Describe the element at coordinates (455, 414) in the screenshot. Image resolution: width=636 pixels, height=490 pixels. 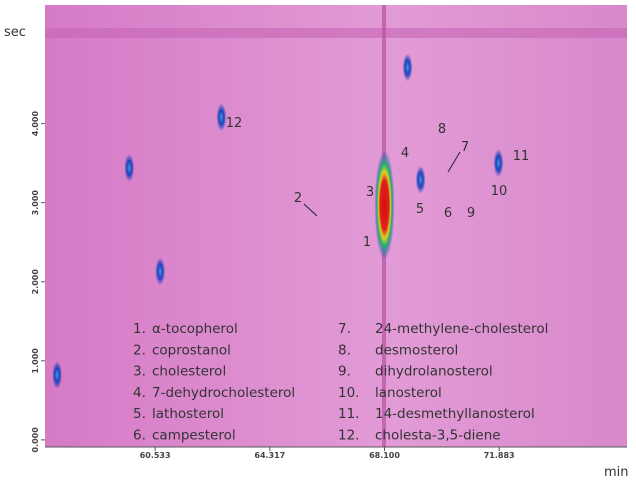
I see `legend-name: 14-desmethyllanosterol` at that location.